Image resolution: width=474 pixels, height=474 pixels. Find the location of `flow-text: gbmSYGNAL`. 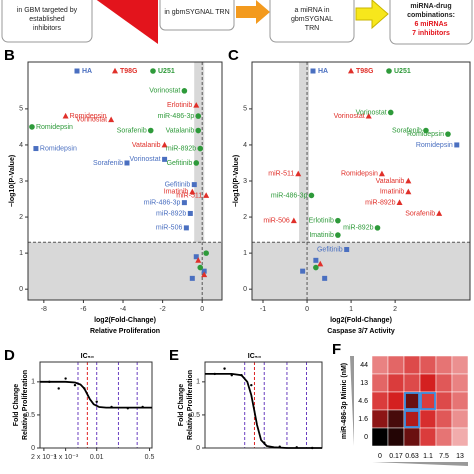

flow-text: gbmSYGNAL is located at coordinates (312, 19).